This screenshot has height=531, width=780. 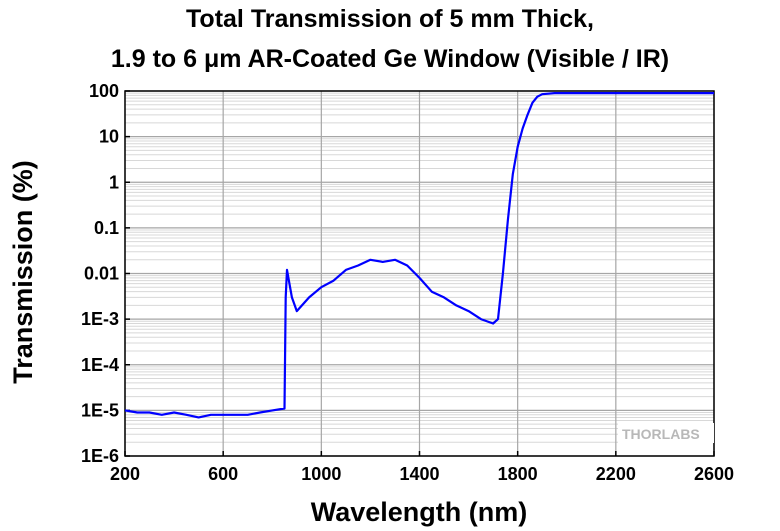 I want to click on y-tick-label: 100, so click(x=104, y=91).